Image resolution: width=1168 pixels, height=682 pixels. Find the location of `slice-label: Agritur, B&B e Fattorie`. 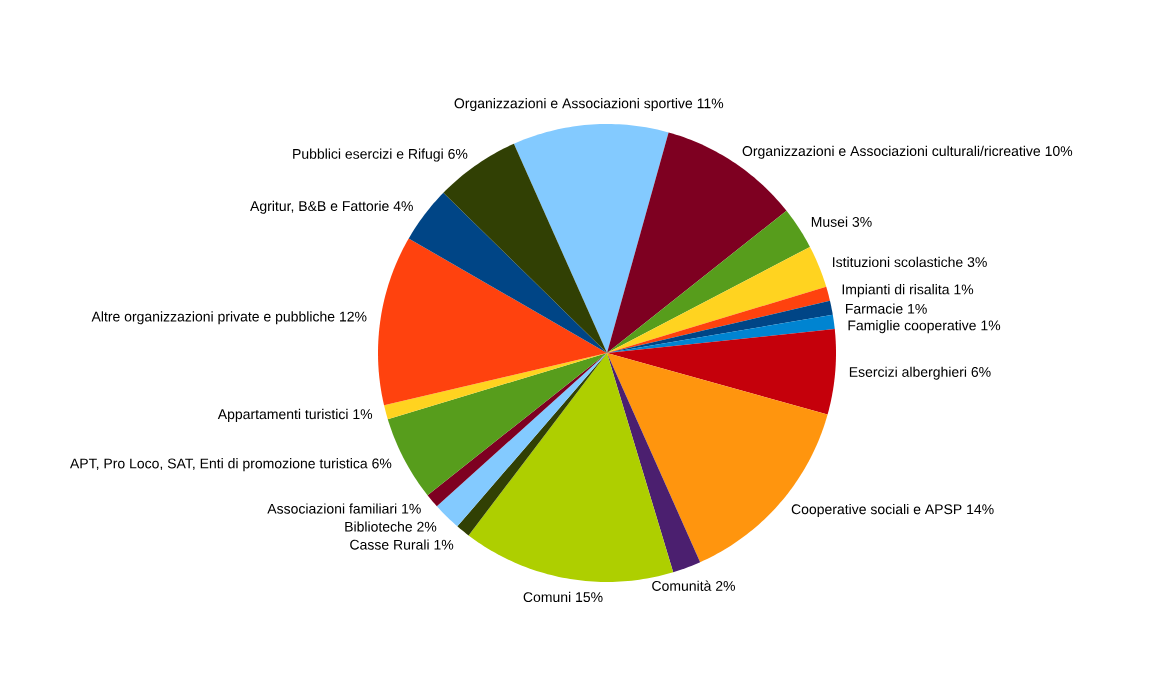

slice-label: Agritur, B&B e Fattorie is located at coordinates (319, 207).